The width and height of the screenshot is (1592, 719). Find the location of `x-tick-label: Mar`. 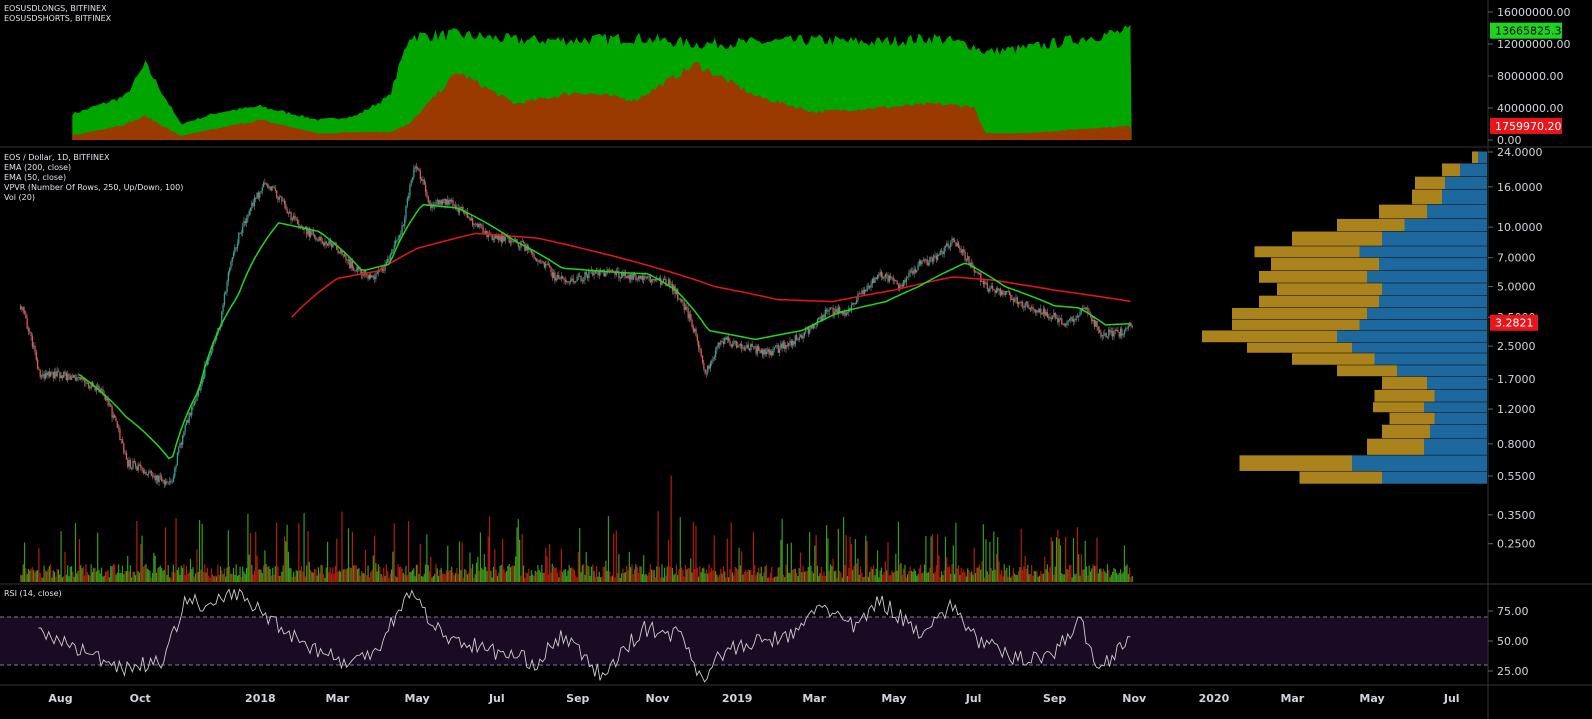

x-tick-label: Mar is located at coordinates (338, 698).